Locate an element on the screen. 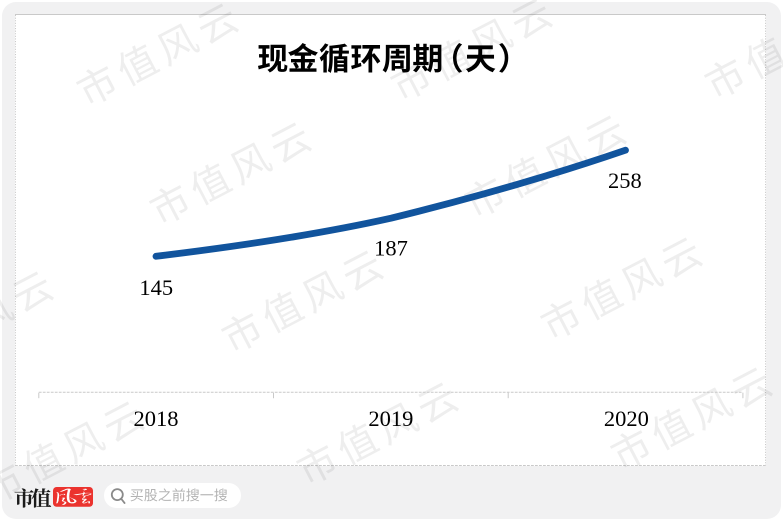 This screenshot has width=783, height=522. svg-text: 2018 is located at coordinates (156, 418).